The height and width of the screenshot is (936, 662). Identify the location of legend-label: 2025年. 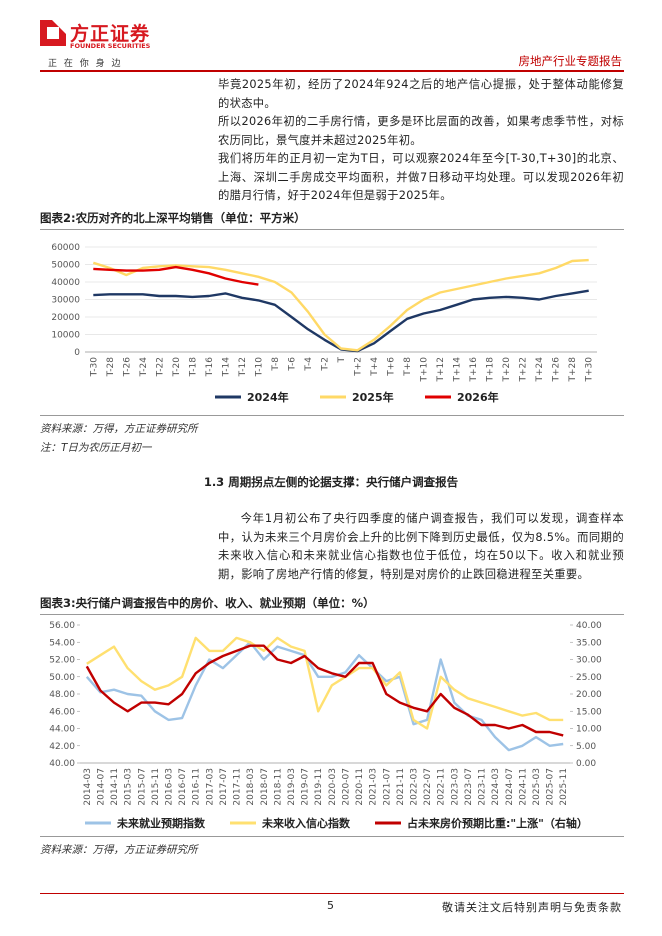
(373, 397).